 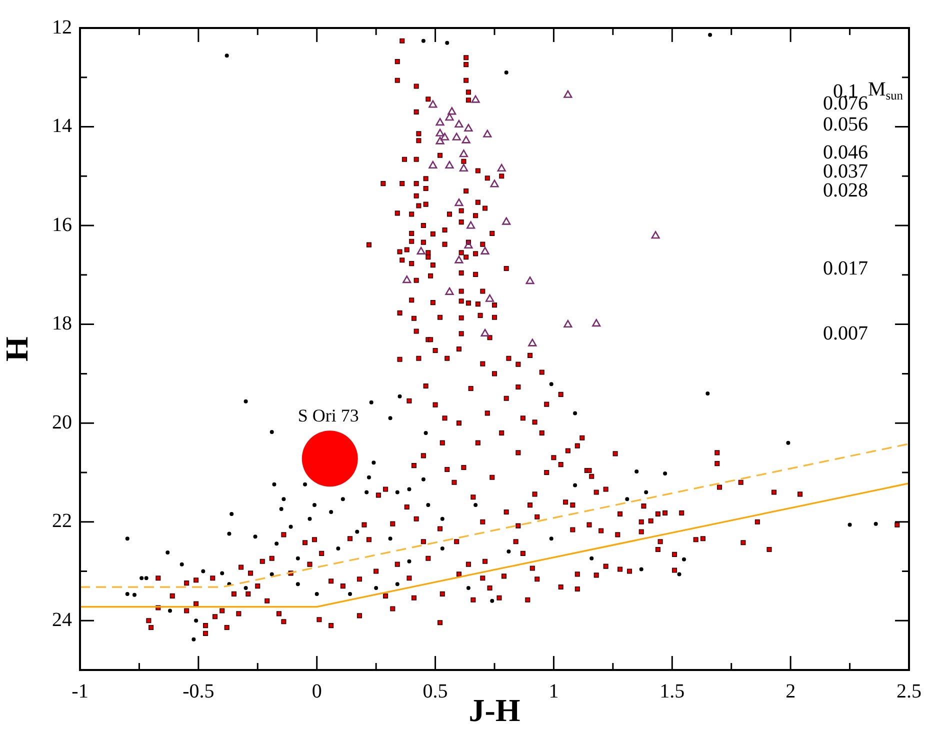 What do you see at coordinates (317, 691) in the screenshot?
I see `x-tick-label: 0` at bounding box center [317, 691].